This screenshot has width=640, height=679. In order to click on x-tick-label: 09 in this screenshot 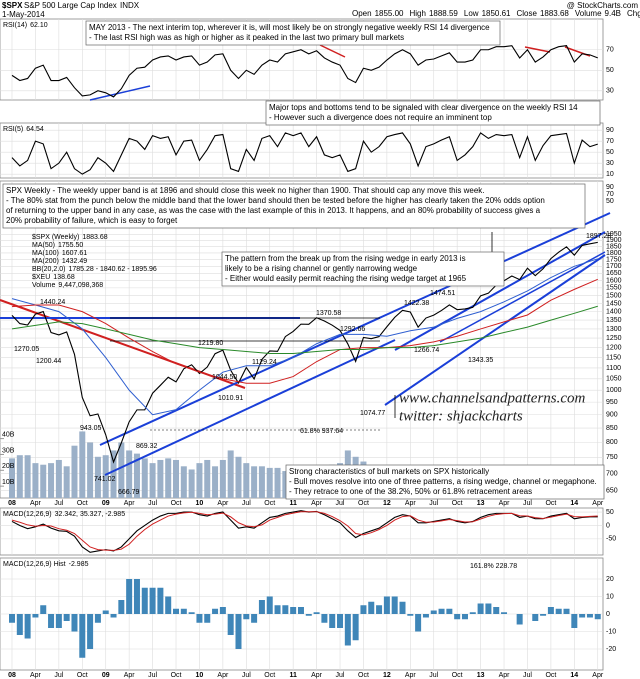, I will do `click(106, 675)`.